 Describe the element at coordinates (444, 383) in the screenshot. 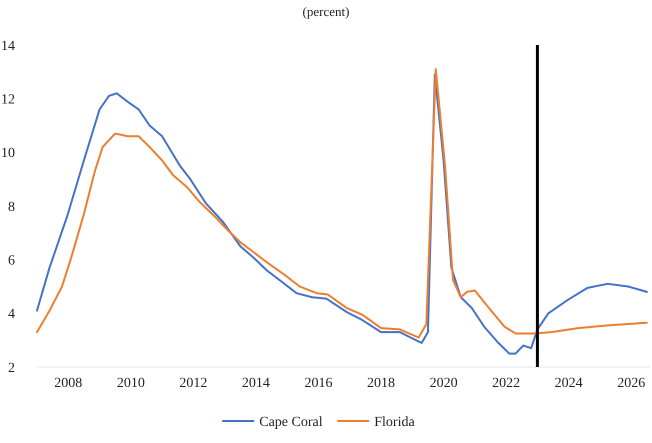

I see `x-tick-label: 2020` at that location.